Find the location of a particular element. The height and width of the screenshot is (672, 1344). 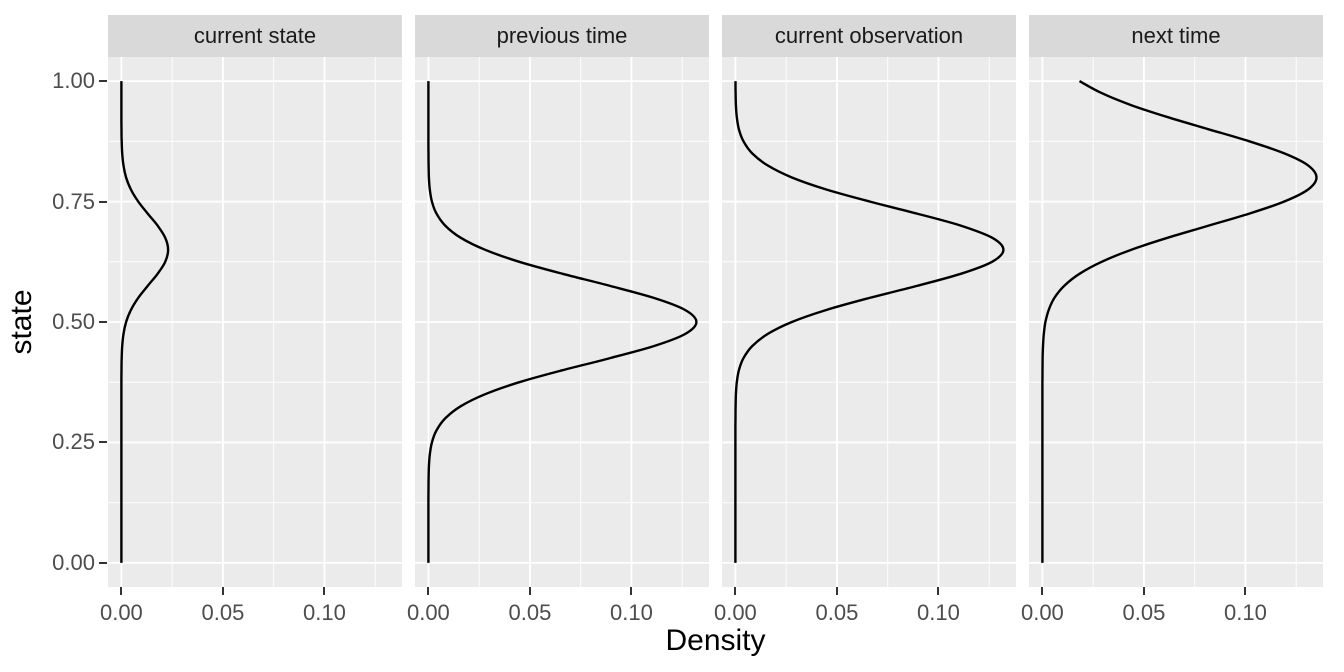

facet-strip-label: next time is located at coordinates (1176, 35).